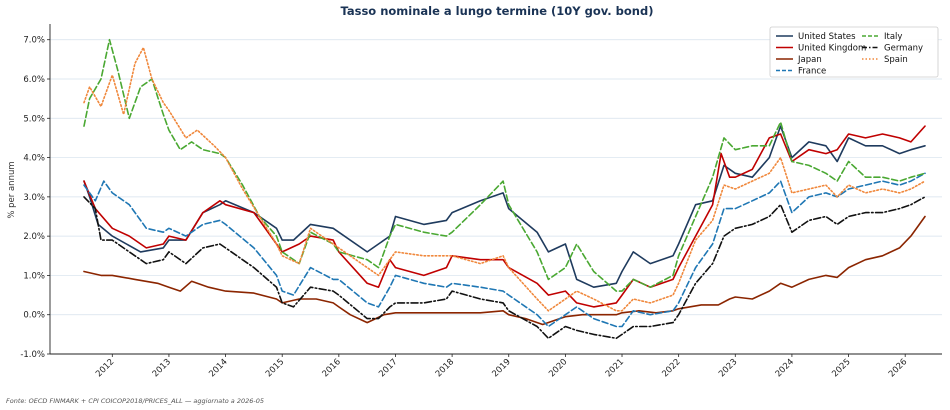  Describe the element at coordinates (903, 49) in the screenshot. I see `legend-label: Germany` at that location.